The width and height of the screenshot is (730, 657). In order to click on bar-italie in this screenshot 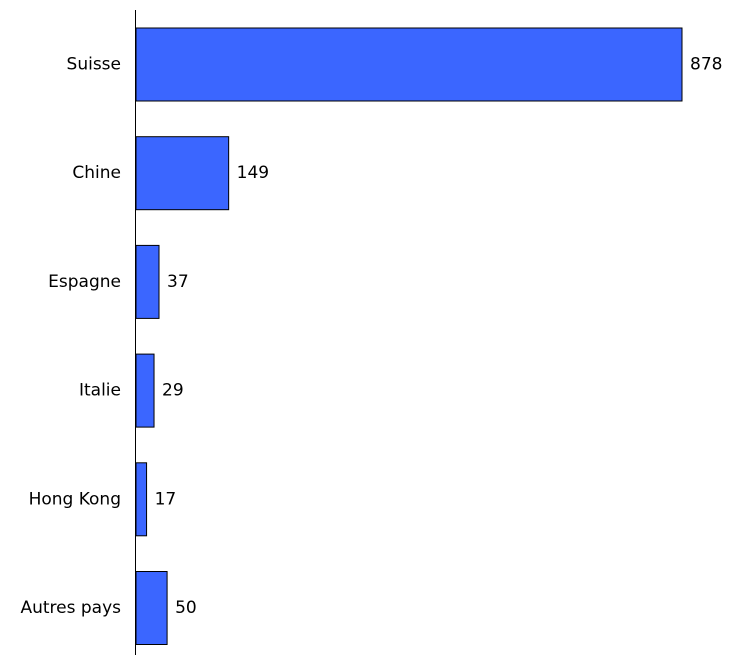, I will do `click(145, 390)`.